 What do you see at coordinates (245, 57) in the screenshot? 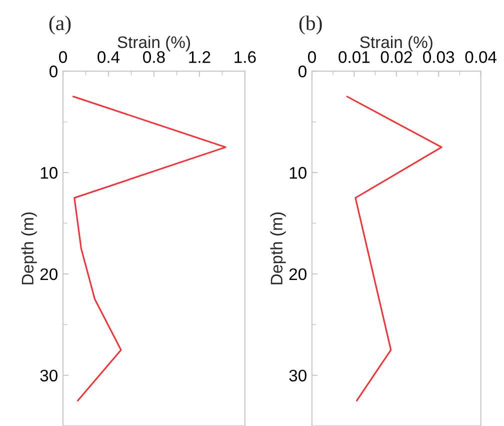
I see `x-tick-label: 1.6` at bounding box center [245, 57].